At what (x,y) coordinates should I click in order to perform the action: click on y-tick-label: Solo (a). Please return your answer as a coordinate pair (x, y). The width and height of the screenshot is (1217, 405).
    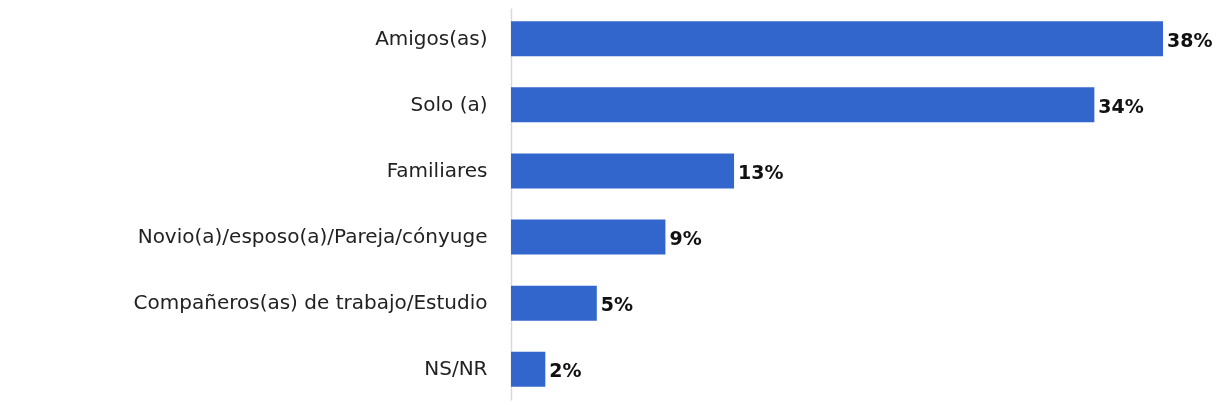
    Looking at the image, I should click on (449, 103).